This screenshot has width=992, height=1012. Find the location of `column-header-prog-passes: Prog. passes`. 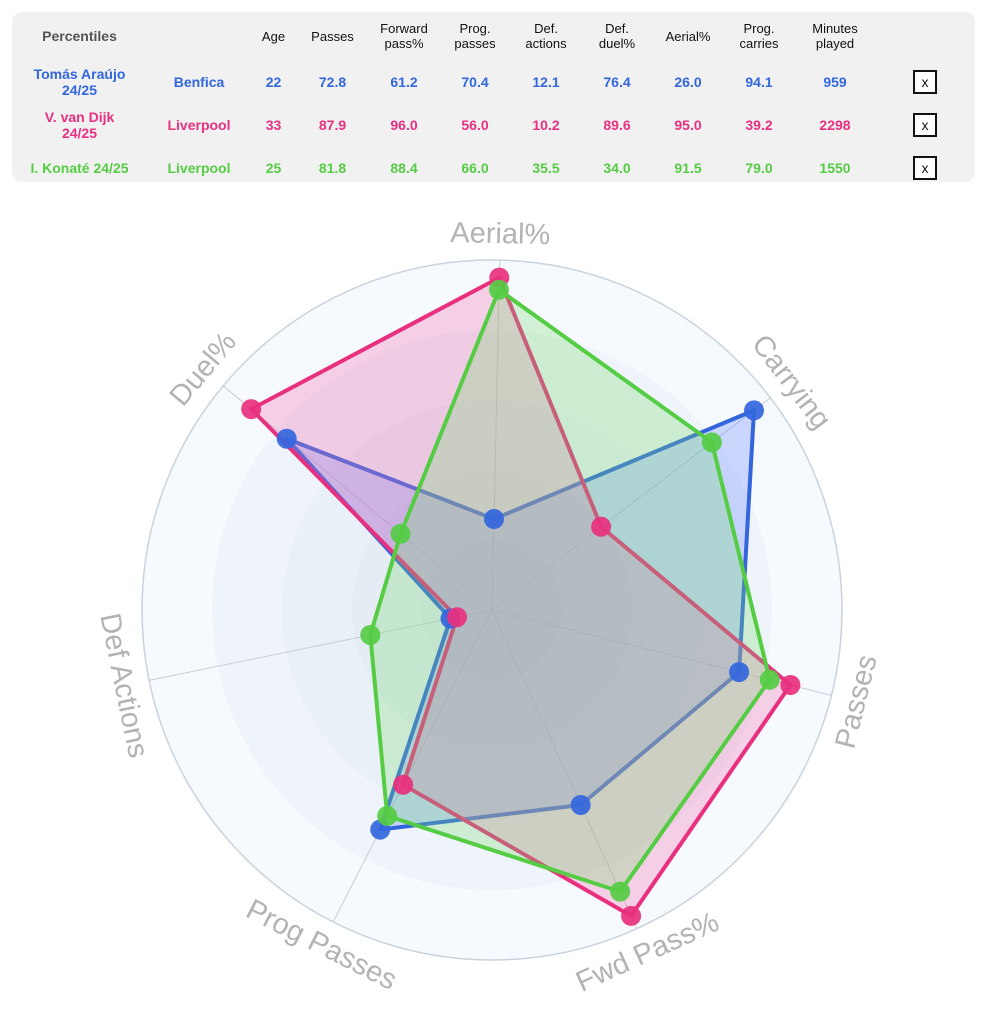

column-header-prog-passes: Prog. passes is located at coordinates (475, 36).